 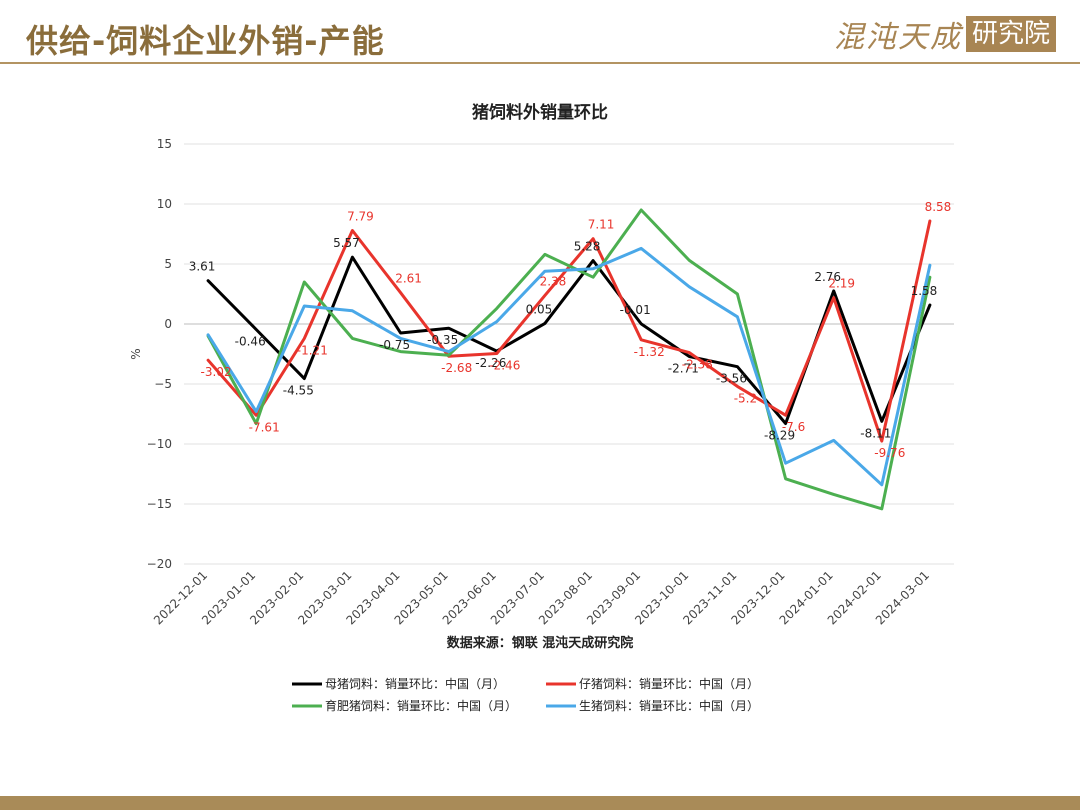 What do you see at coordinates (136, 353) in the screenshot?
I see `y-axis-label: %` at bounding box center [136, 353].